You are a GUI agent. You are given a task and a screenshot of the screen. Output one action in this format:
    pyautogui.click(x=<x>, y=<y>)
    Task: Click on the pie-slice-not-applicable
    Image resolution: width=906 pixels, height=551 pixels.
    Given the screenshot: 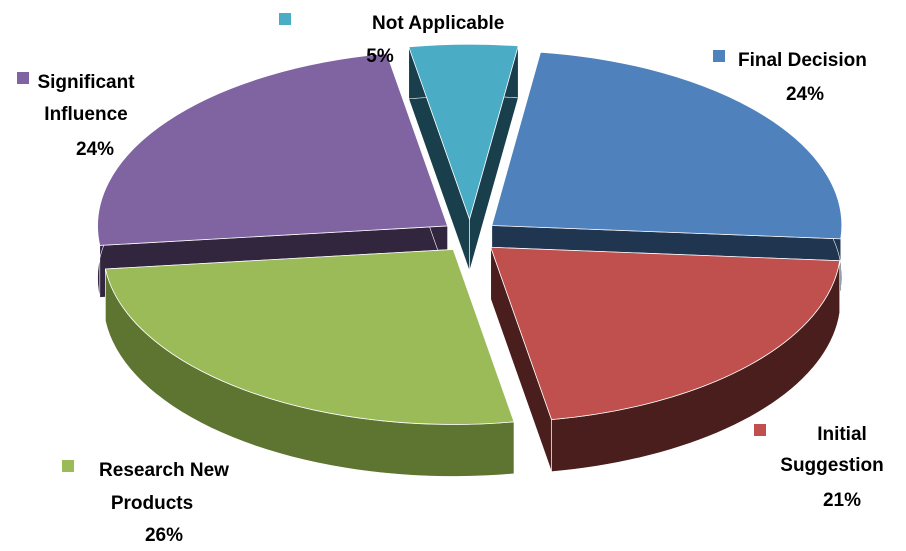 What is the action you would take?
    pyautogui.click(x=463, y=157)
    